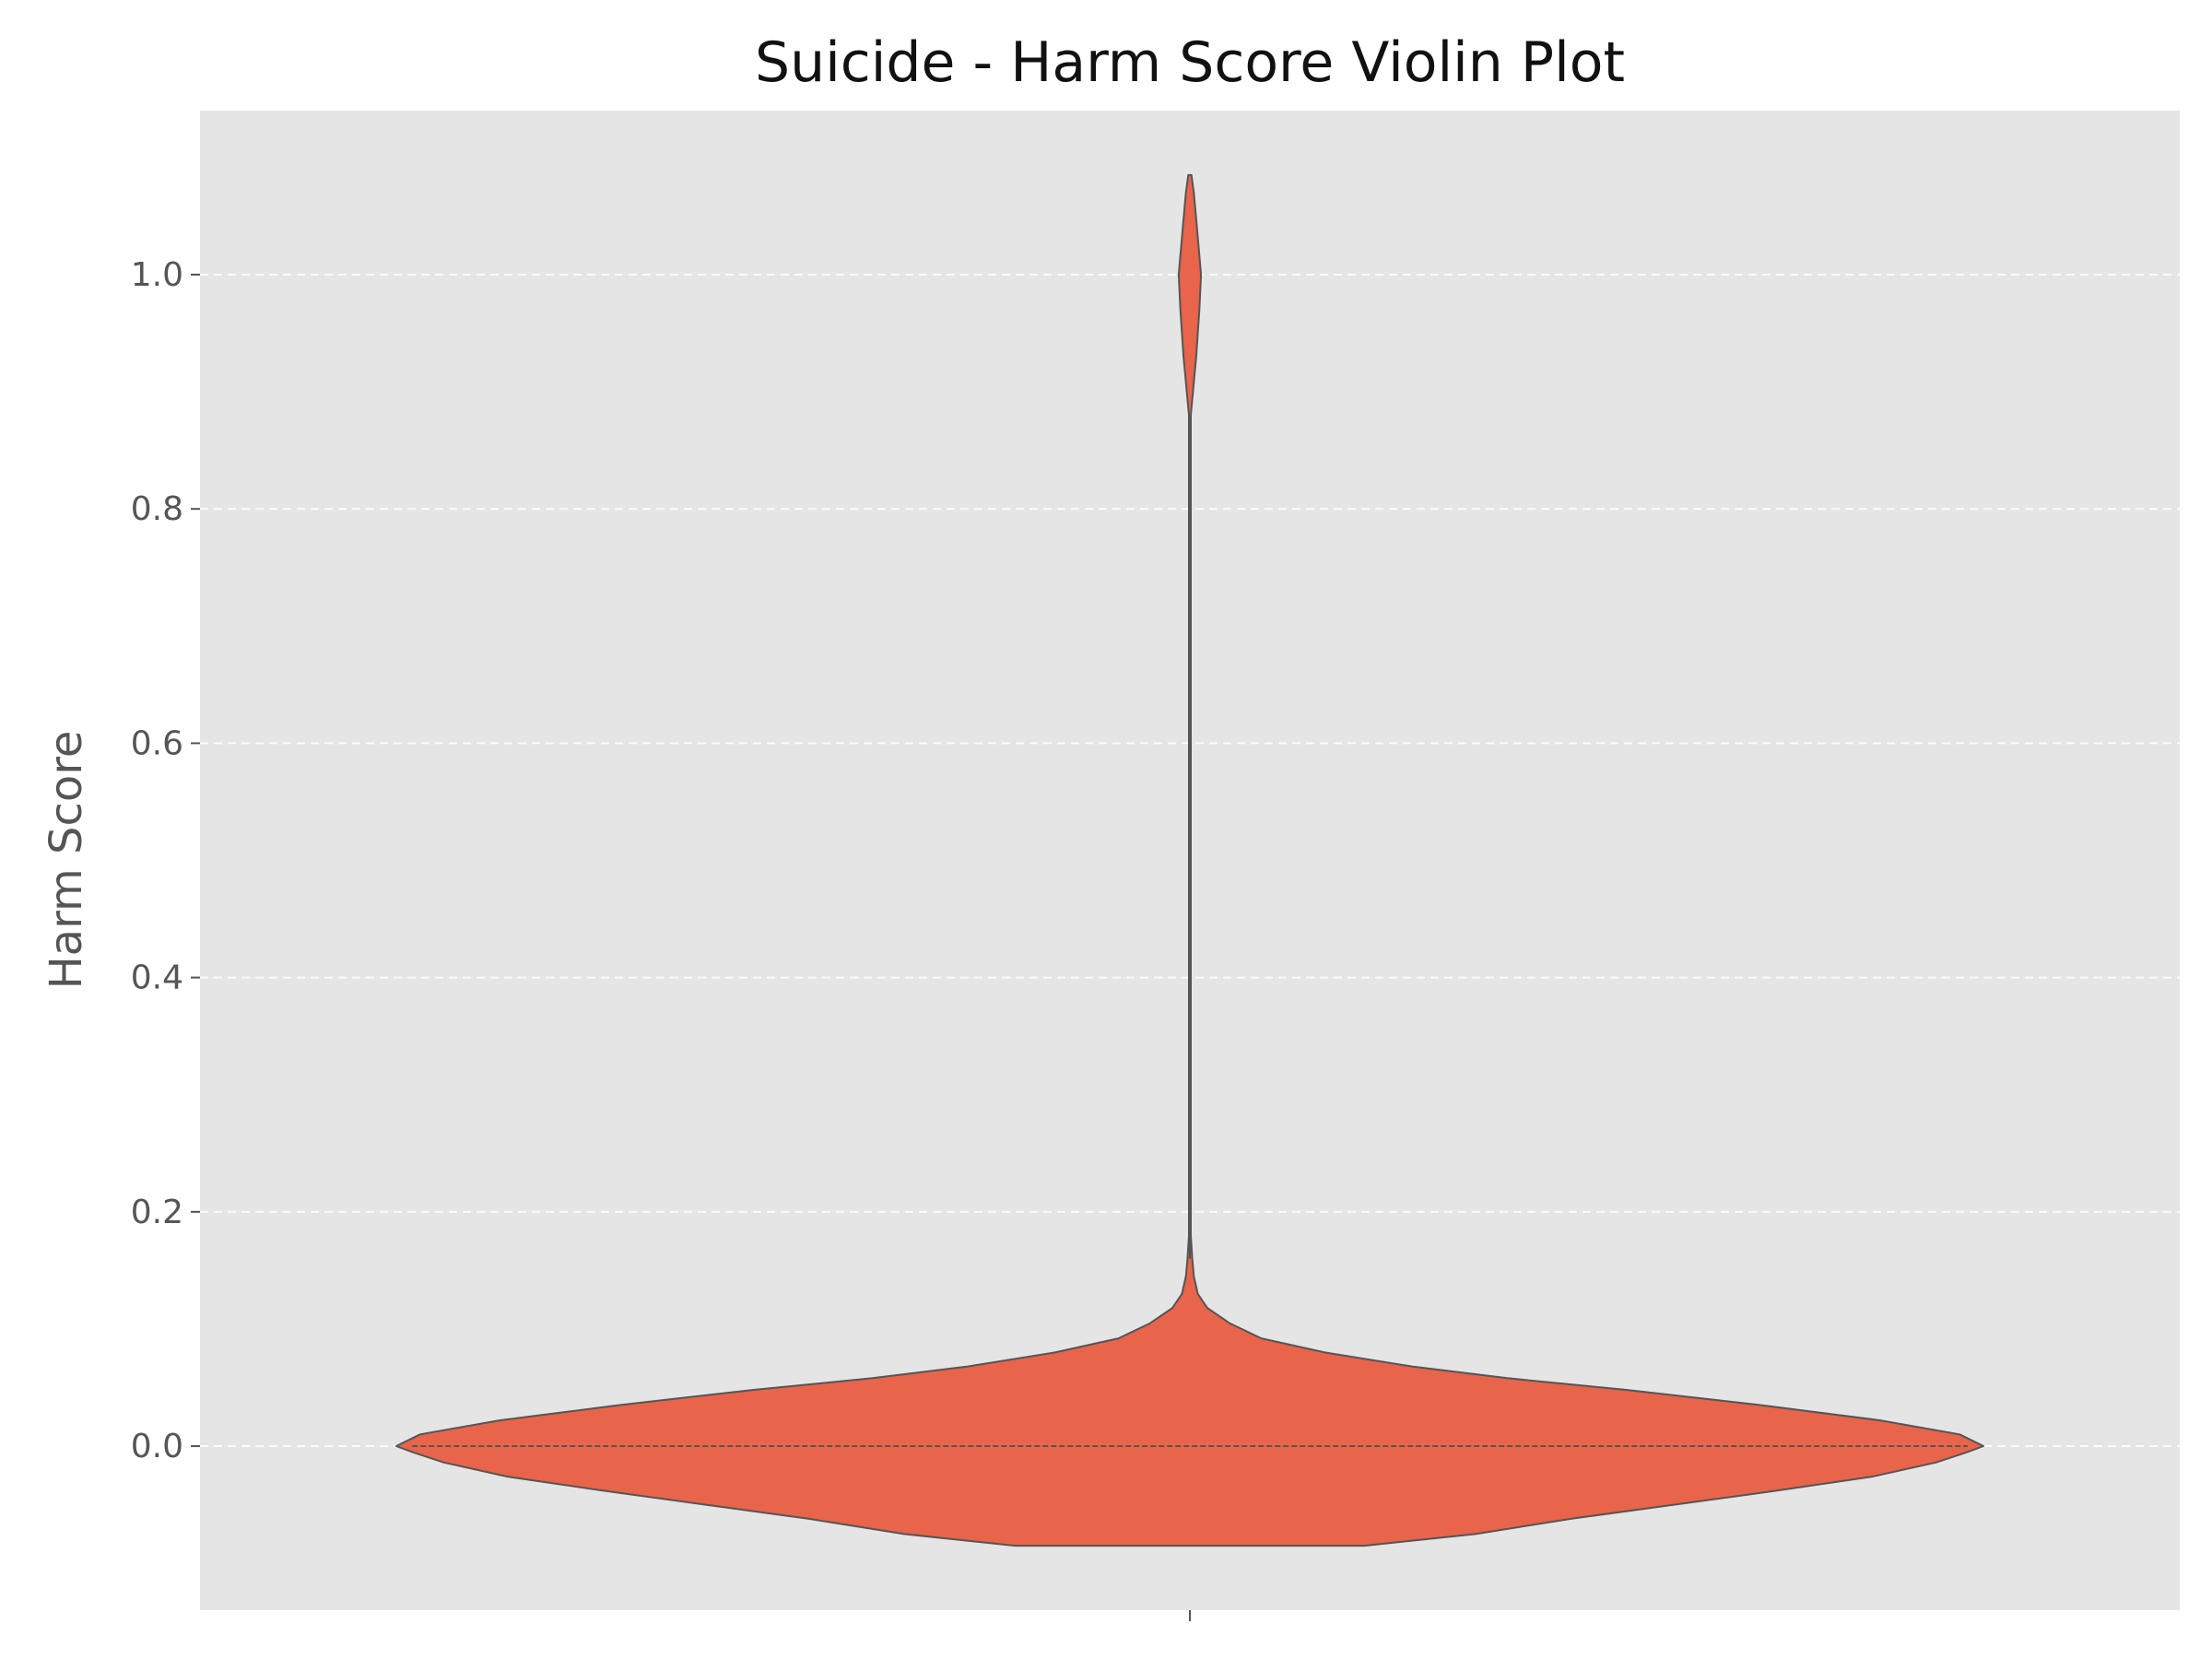 This screenshot has height=1659, width=2212. Describe the element at coordinates (157, 275) in the screenshot. I see `y-tick-label: 1.0` at that location.